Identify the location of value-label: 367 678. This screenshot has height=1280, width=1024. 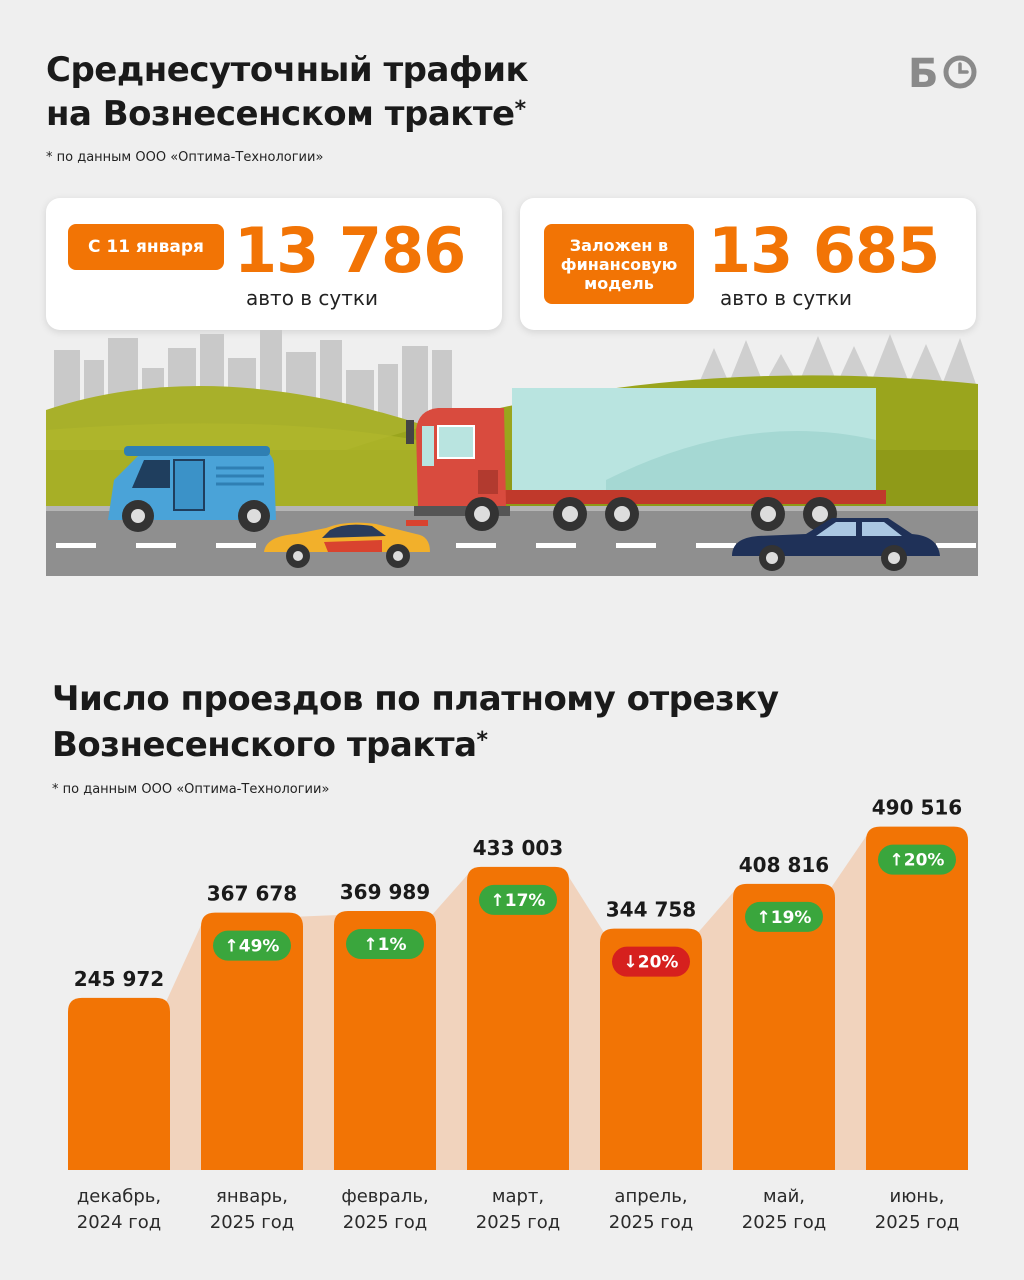
(252, 894).